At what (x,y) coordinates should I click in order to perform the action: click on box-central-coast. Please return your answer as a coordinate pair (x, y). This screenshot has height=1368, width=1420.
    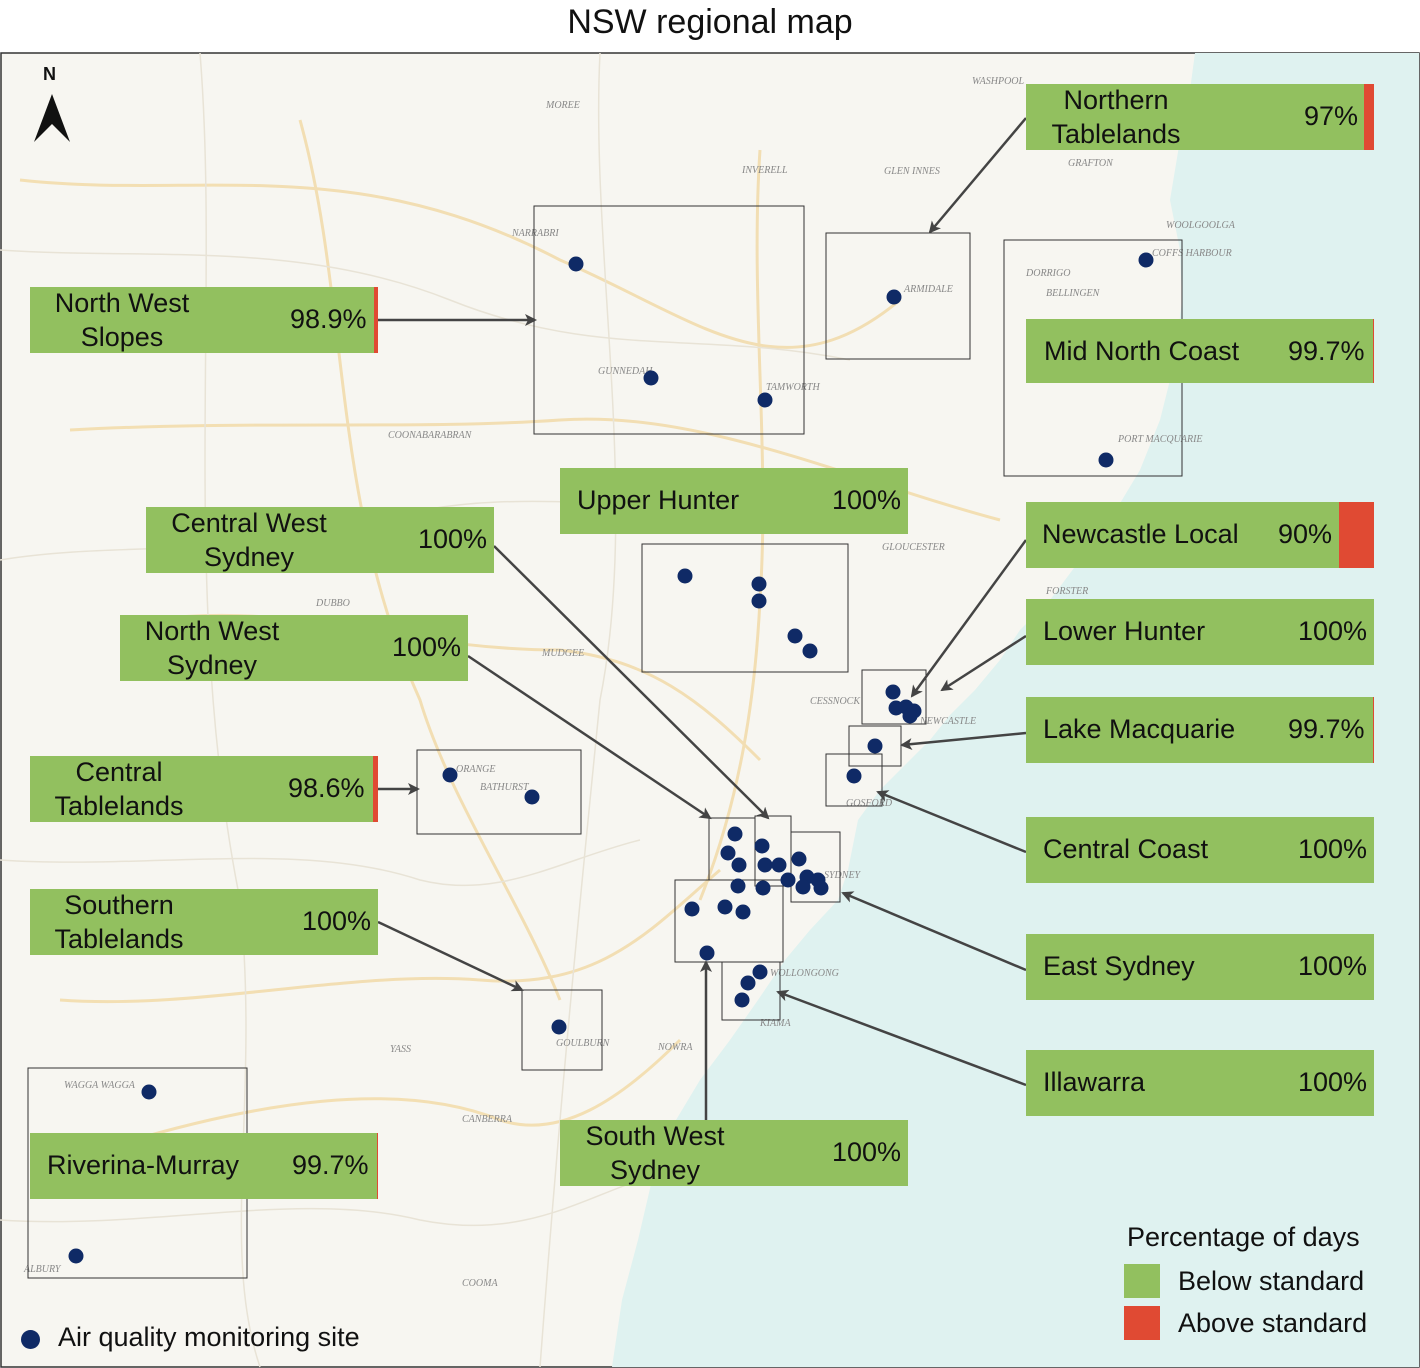
    Looking at the image, I should click on (854, 780).